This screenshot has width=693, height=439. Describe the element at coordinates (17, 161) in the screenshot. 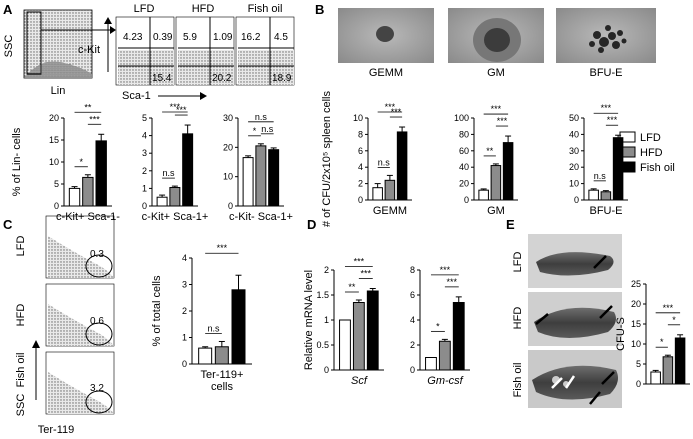

I see `y-axis-label: % of Lin- cells` at that location.